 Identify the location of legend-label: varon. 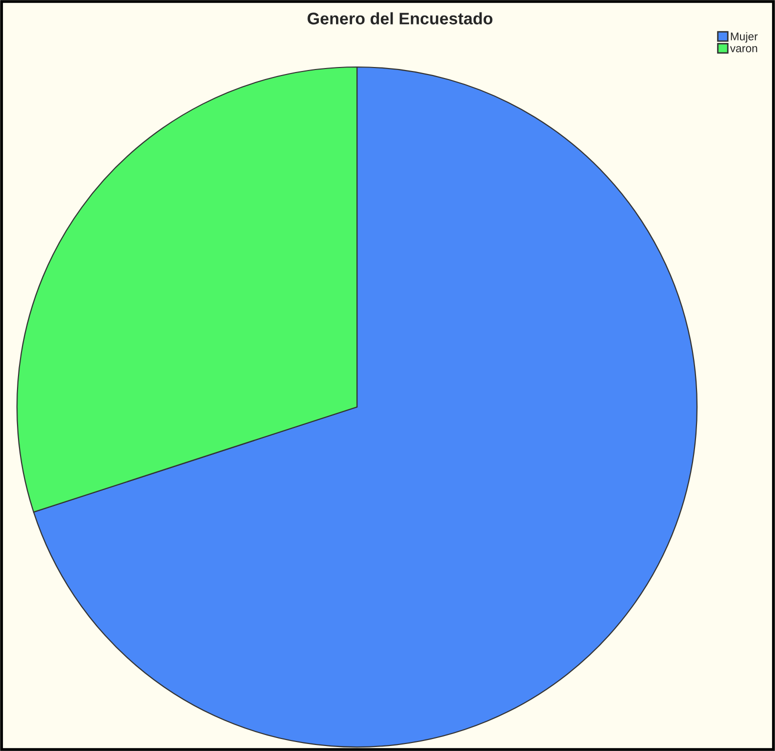
(744, 49).